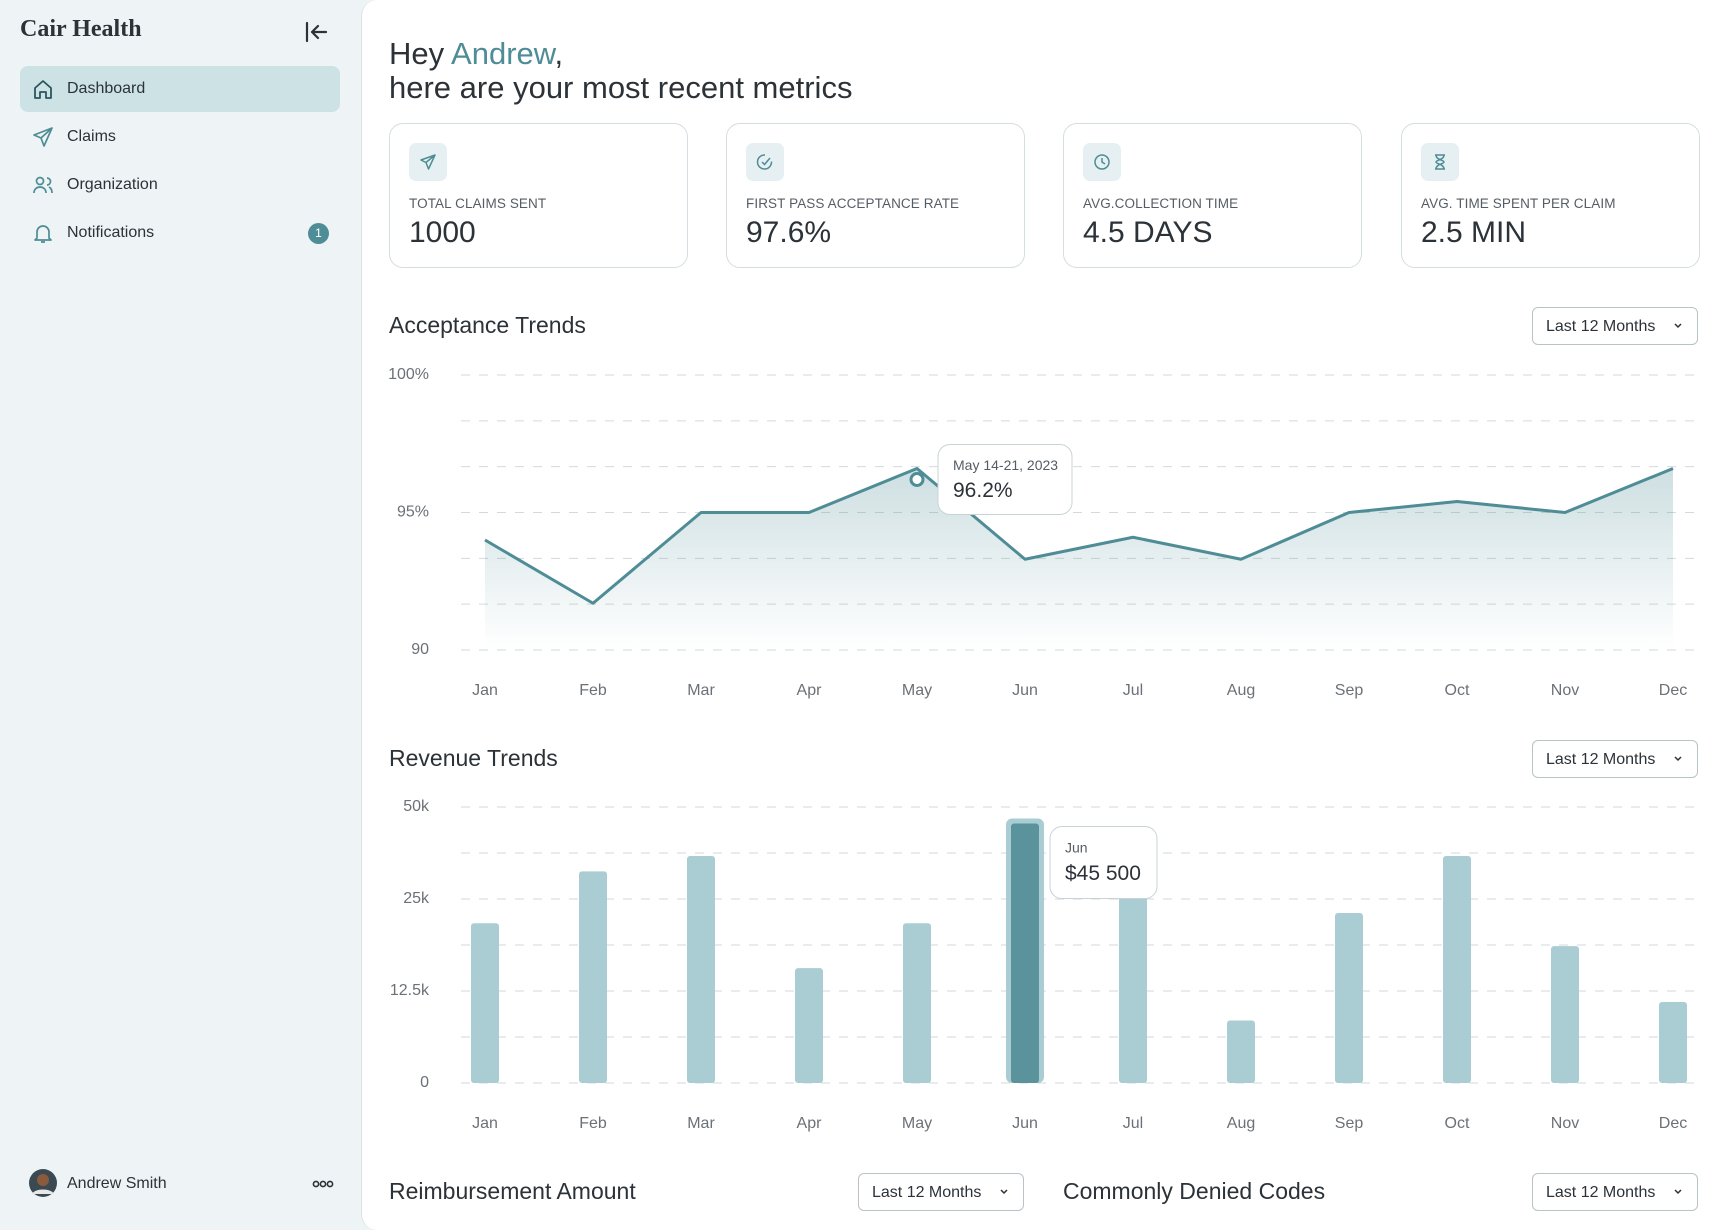  What do you see at coordinates (917, 690) in the screenshot?
I see `x-tick-label: May` at bounding box center [917, 690].